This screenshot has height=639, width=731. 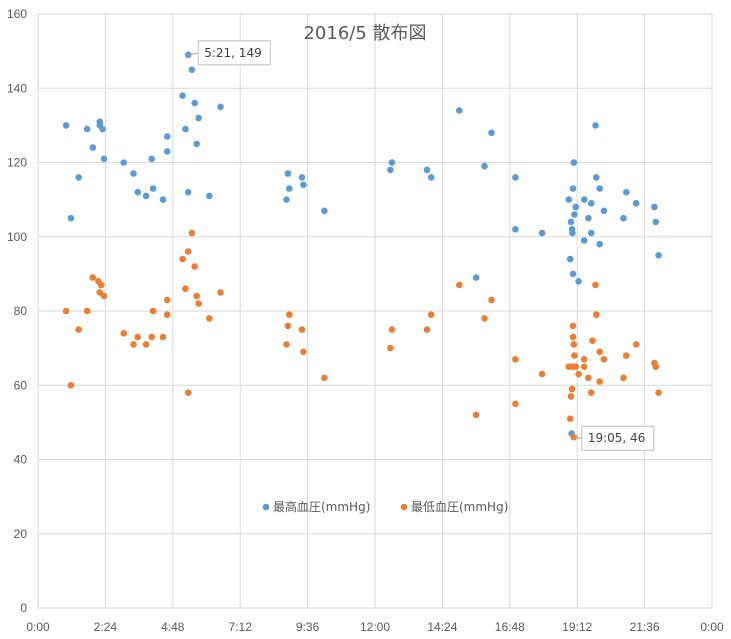 What do you see at coordinates (364, 33) in the screenshot?
I see `chart-title: 2016/5 散布図` at bounding box center [364, 33].